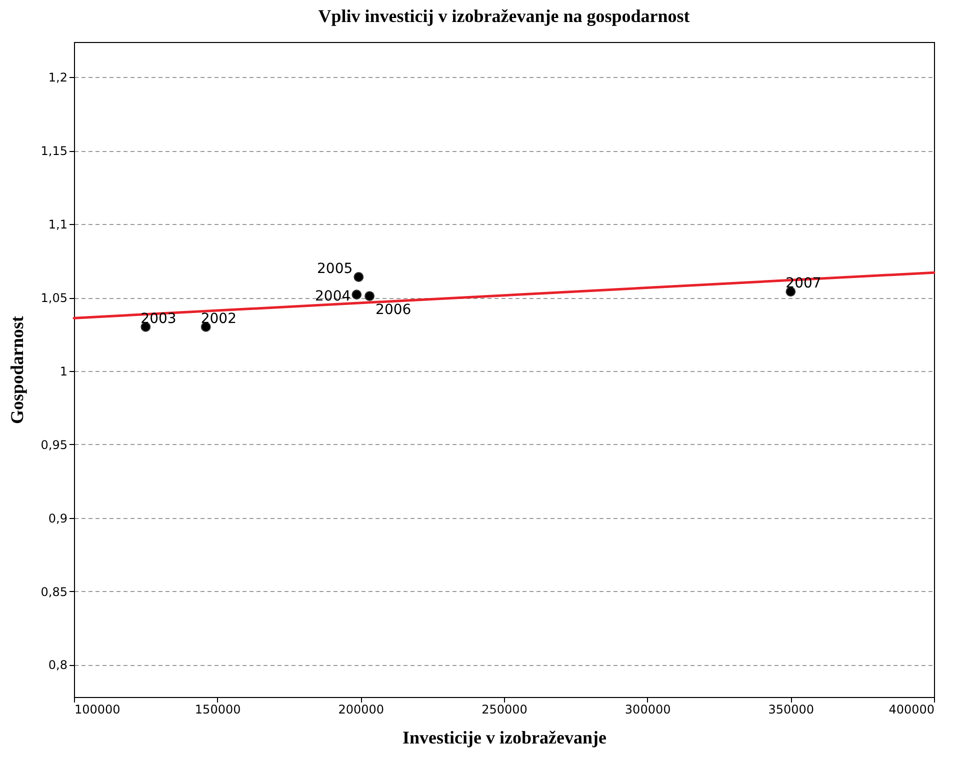 Image resolution: width=977 pixels, height=771 pixels. I want to click on y-axis-title: Gospodarnost, so click(16, 370).